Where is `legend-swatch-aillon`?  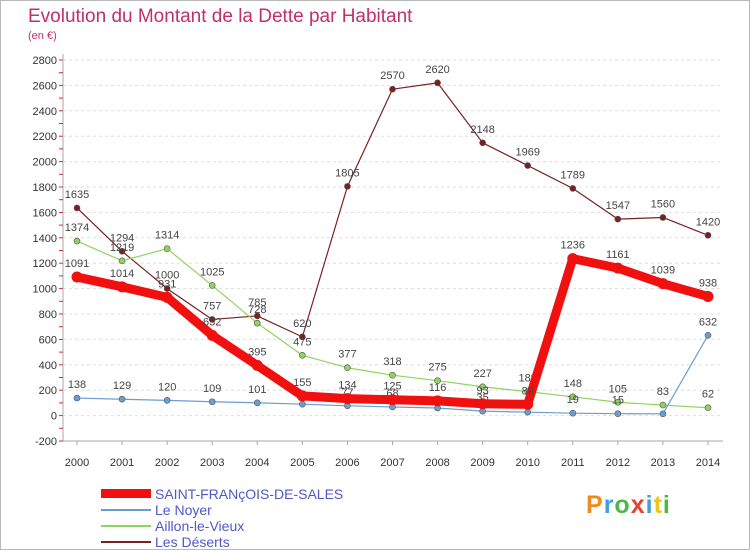
legend-swatch-aillon is located at coordinates (126, 526).